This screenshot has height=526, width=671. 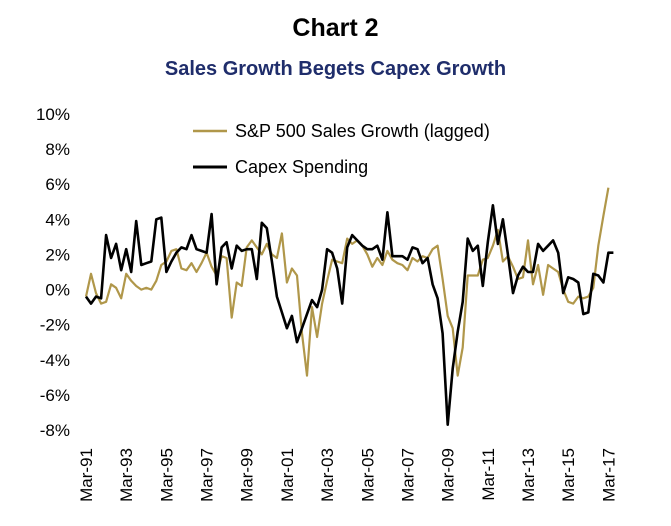 What do you see at coordinates (335, 69) in the screenshot?
I see `chart-subtitle: Sales Growth Begets Capex Growth` at bounding box center [335, 69].